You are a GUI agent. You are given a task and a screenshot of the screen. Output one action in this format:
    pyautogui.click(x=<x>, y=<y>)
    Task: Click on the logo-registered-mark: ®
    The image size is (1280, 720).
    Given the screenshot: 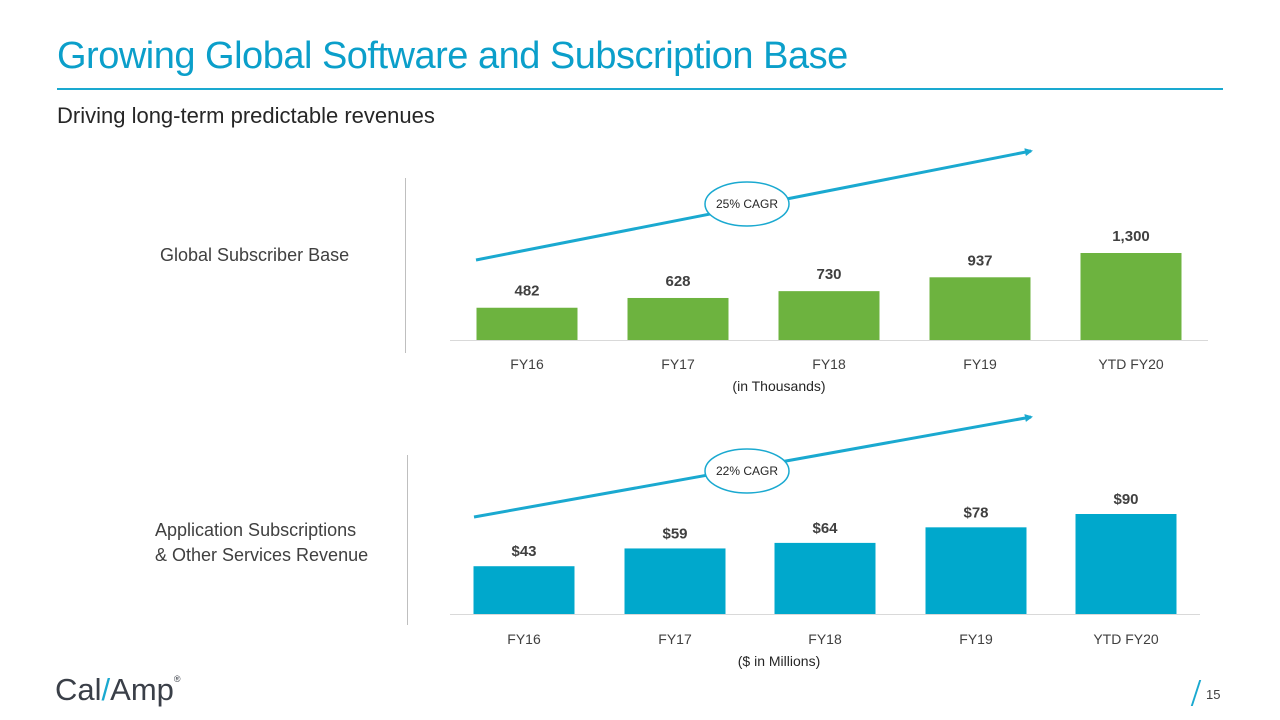 What is the action you would take?
    pyautogui.click(x=177, y=679)
    